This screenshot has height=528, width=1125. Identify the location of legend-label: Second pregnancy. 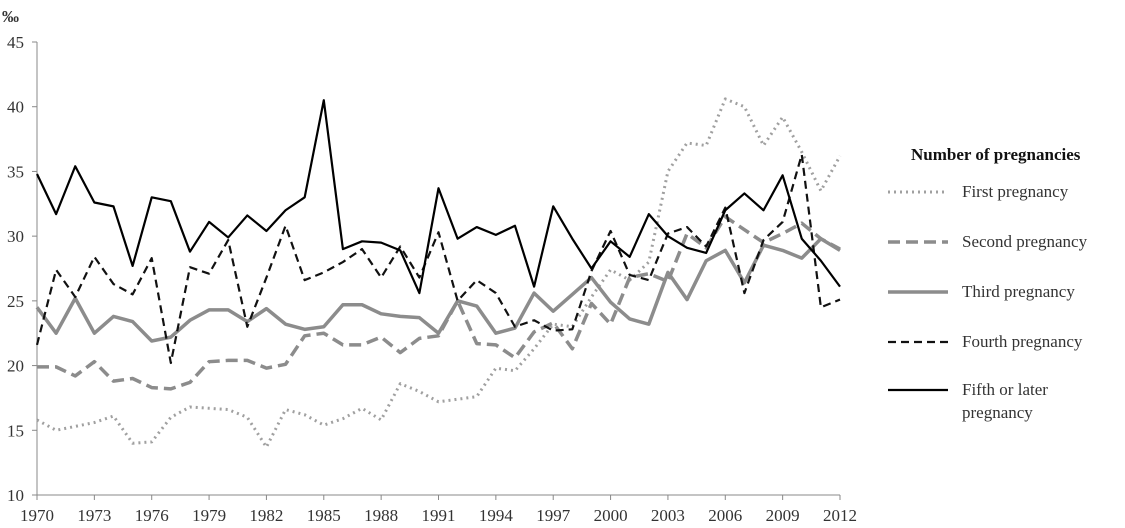
(1025, 241).